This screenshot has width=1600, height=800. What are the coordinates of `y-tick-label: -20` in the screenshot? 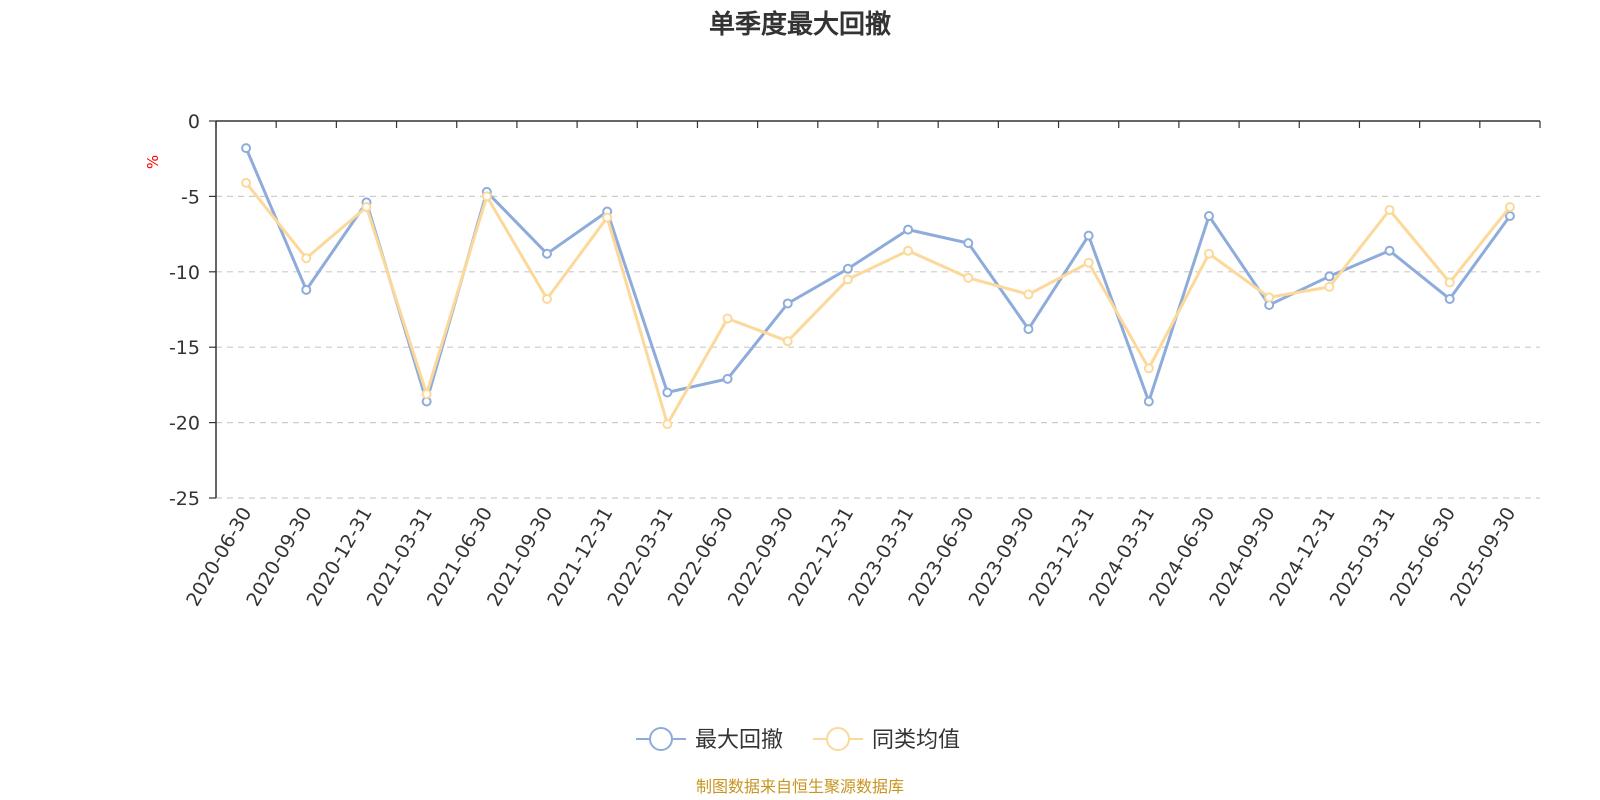 It's located at (184, 424).